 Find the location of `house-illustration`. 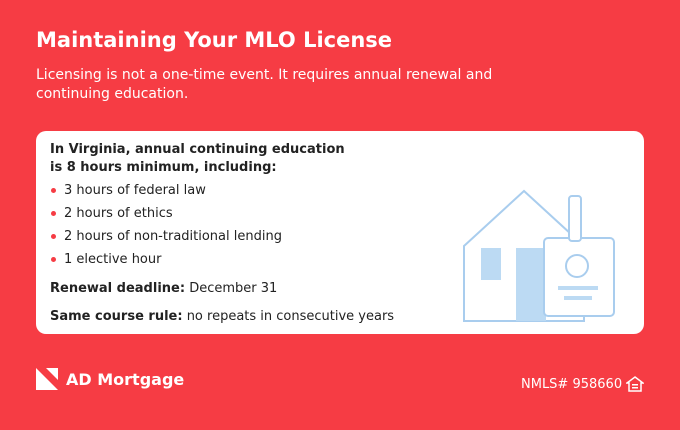

house-illustration is located at coordinates (539, 255).